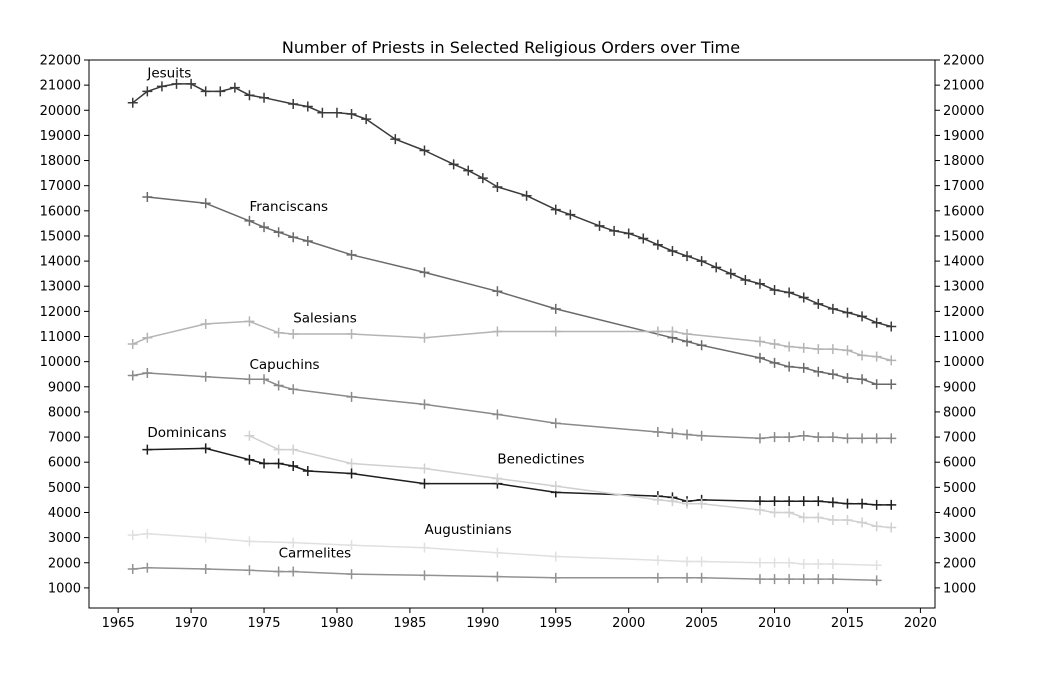  Describe the element at coordinates (963, 236) in the screenshot. I see `y-tick-label-right: 15000` at that location.